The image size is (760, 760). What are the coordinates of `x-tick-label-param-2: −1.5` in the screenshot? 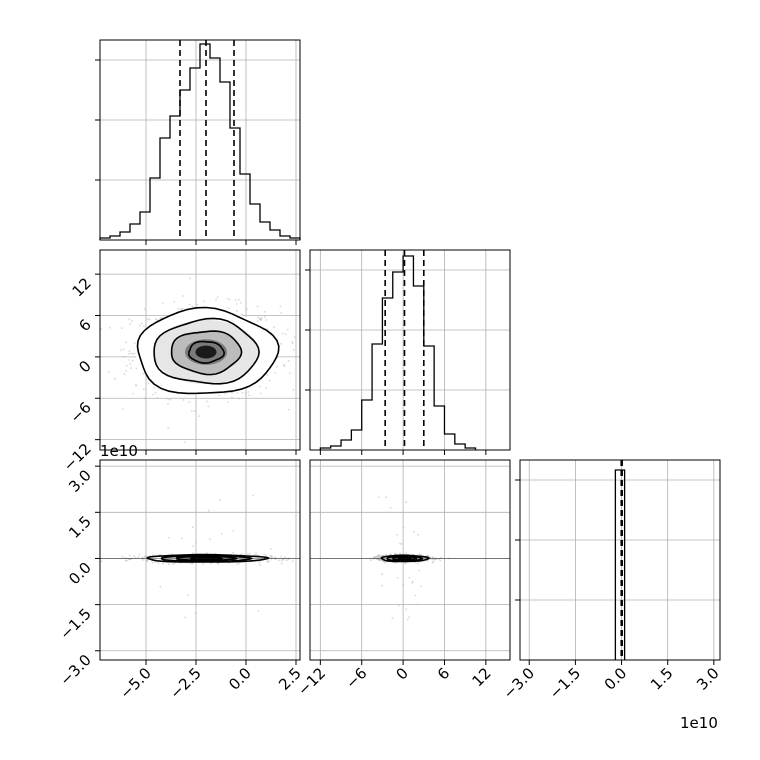 It's located at (565, 683).